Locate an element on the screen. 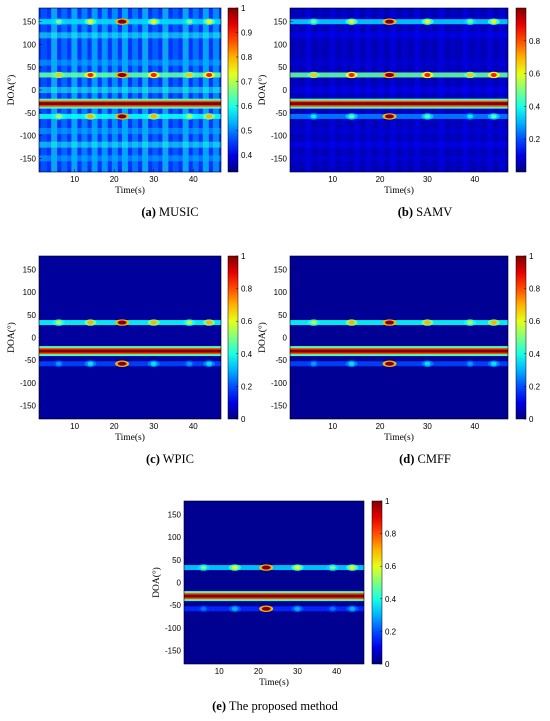  y-tick-label: -50 is located at coordinates (30, 113).